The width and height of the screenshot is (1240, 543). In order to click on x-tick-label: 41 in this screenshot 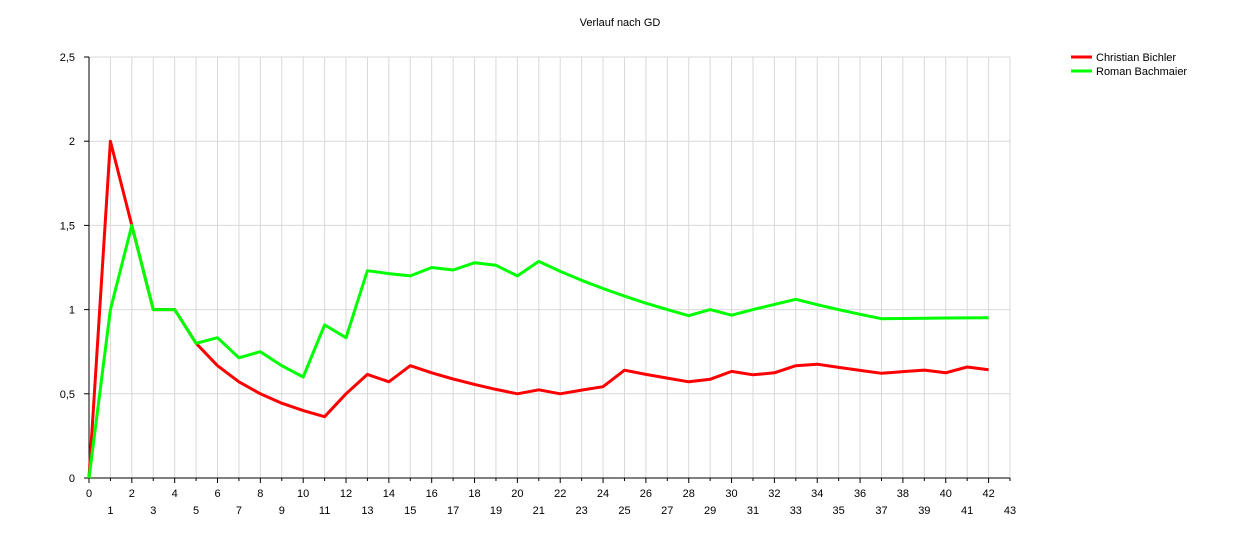, I will do `click(967, 511)`.